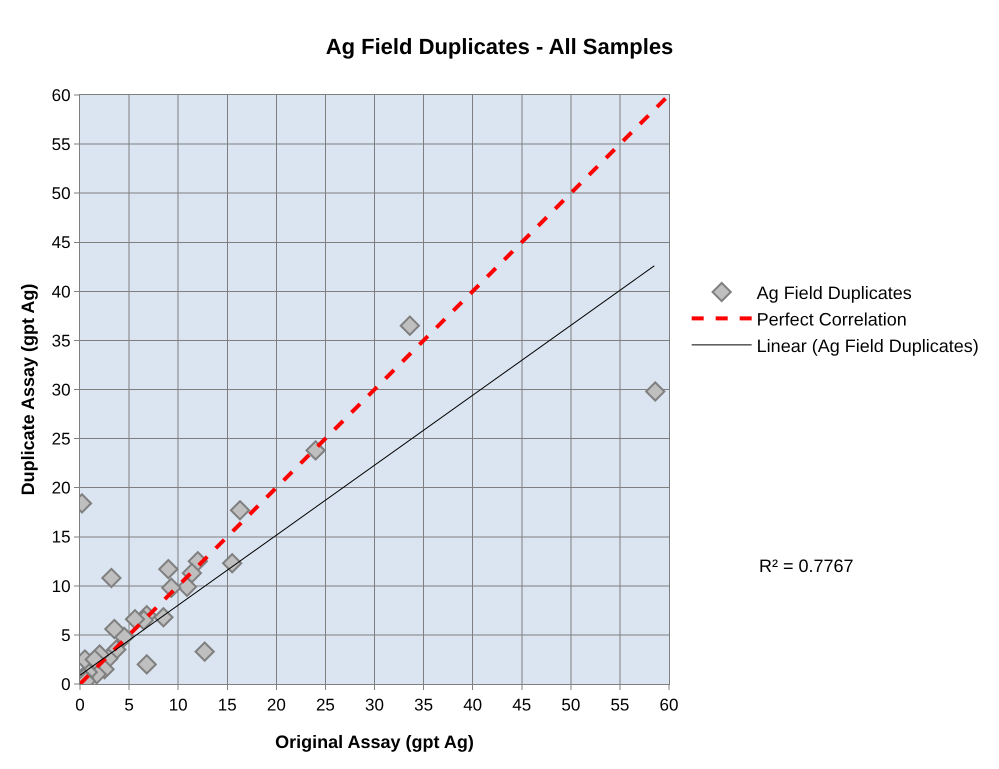  I want to click on chart-title: Ag Field Duplicates - All Samples, so click(500, 46).